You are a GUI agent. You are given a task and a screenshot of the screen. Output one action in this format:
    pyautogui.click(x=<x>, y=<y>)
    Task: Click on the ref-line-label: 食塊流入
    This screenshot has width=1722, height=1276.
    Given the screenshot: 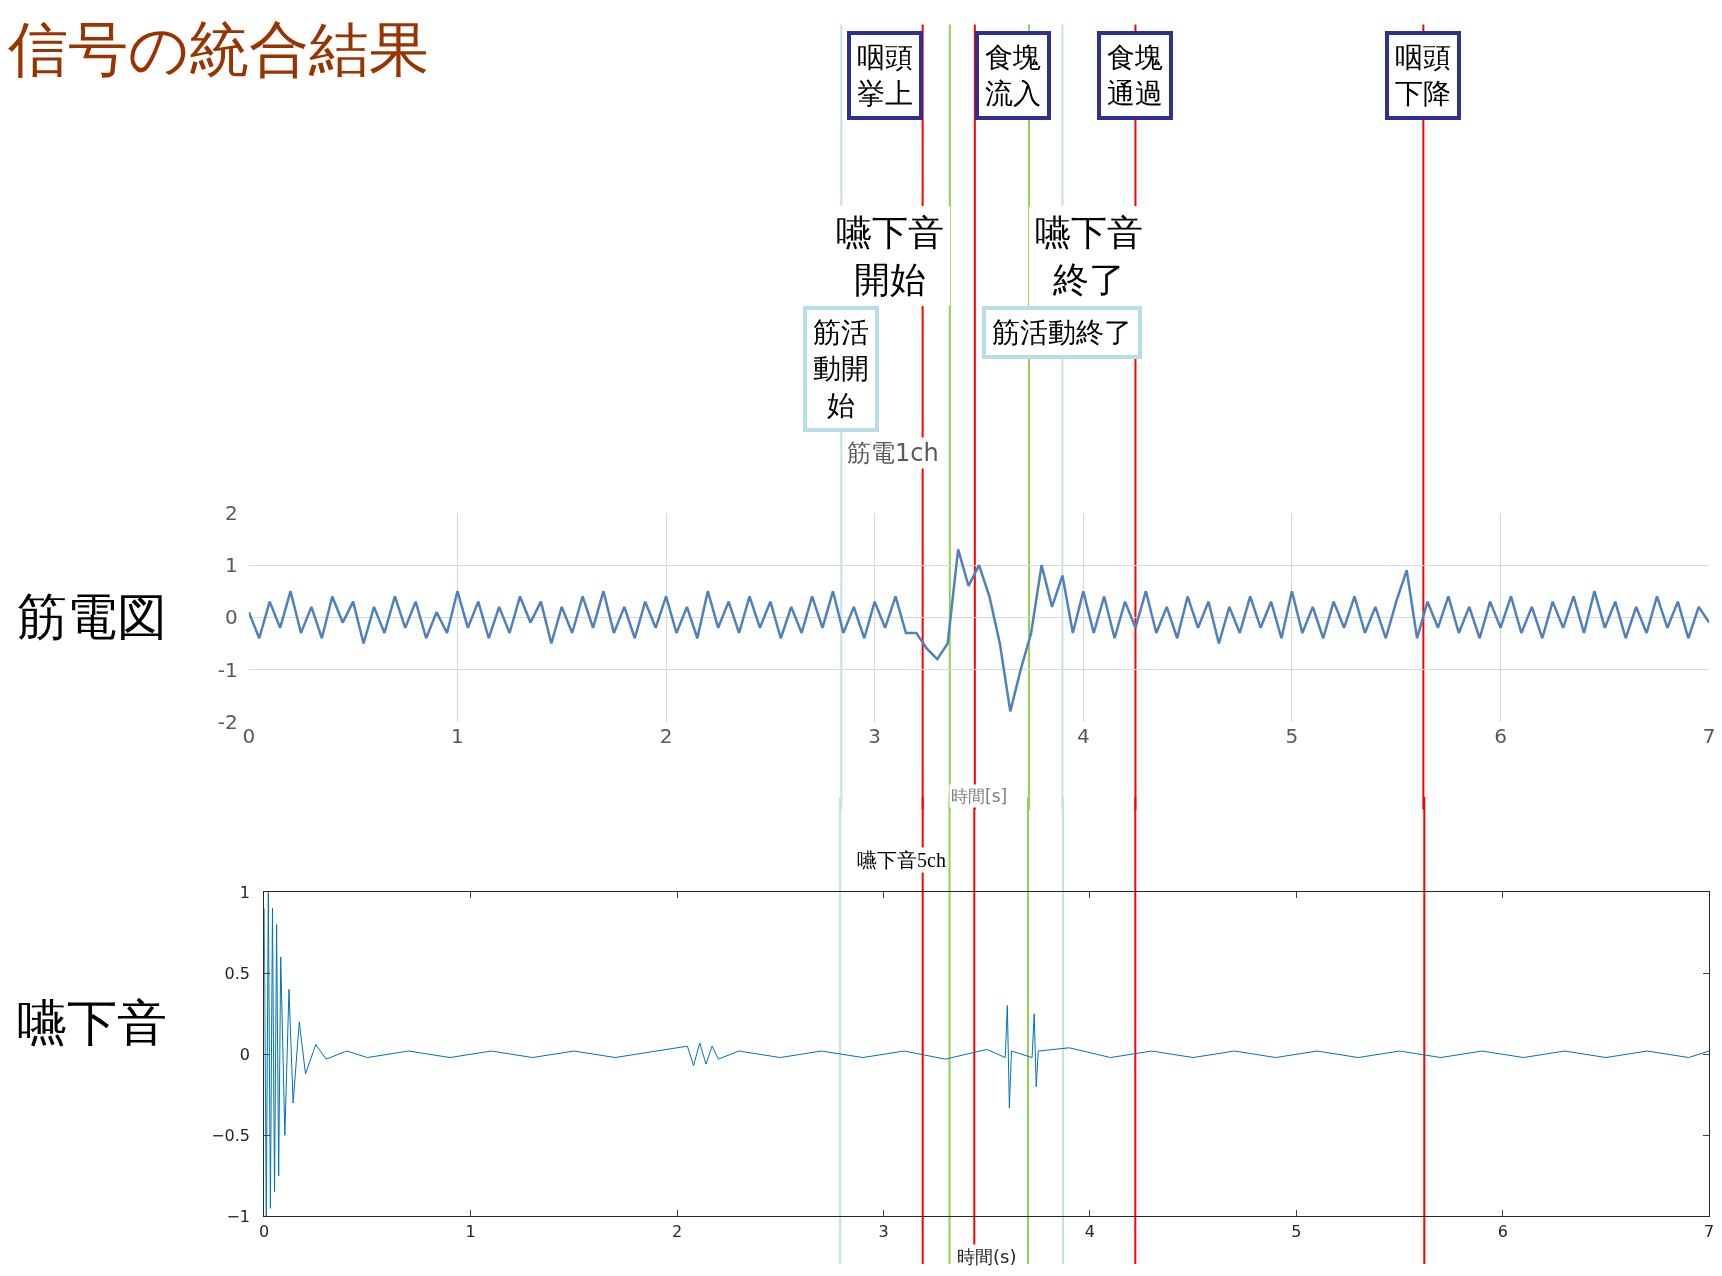 What is the action you would take?
    pyautogui.click(x=1013, y=76)
    